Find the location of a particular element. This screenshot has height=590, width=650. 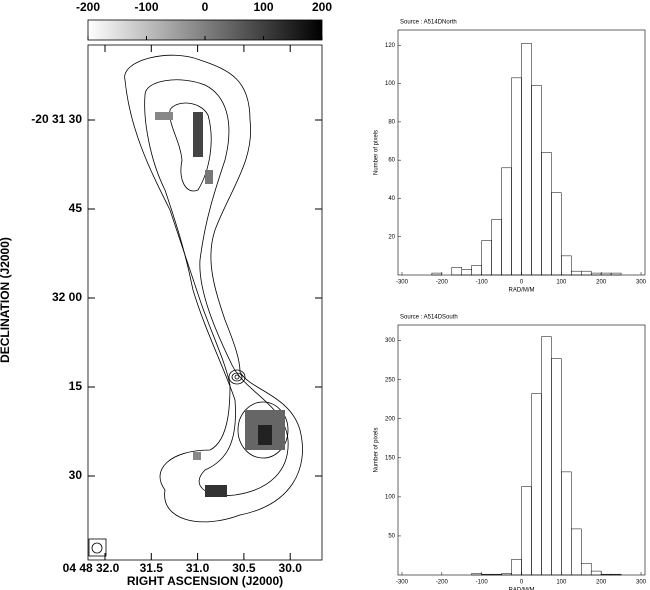

y-tick-label: 50 is located at coordinates (391, 537).